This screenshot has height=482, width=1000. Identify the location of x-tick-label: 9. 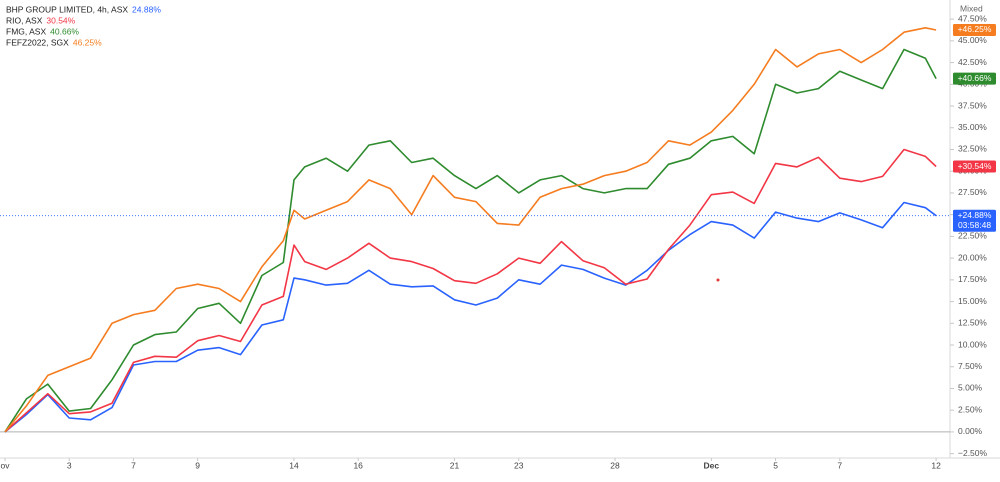
(197, 465).